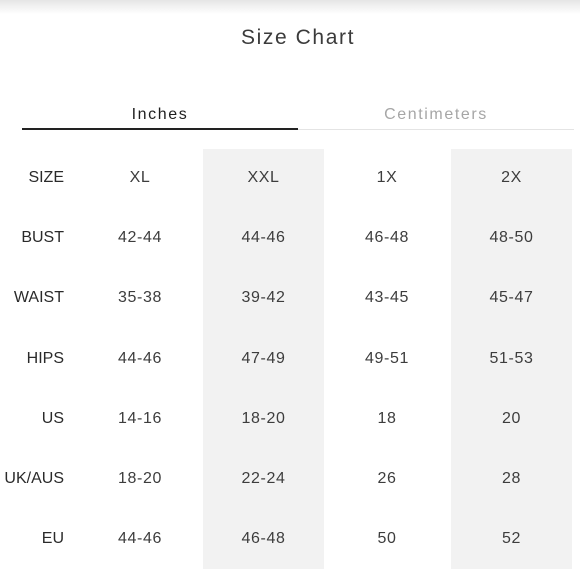  What do you see at coordinates (511, 418) in the screenshot?
I see `table-cell: 20` at bounding box center [511, 418].